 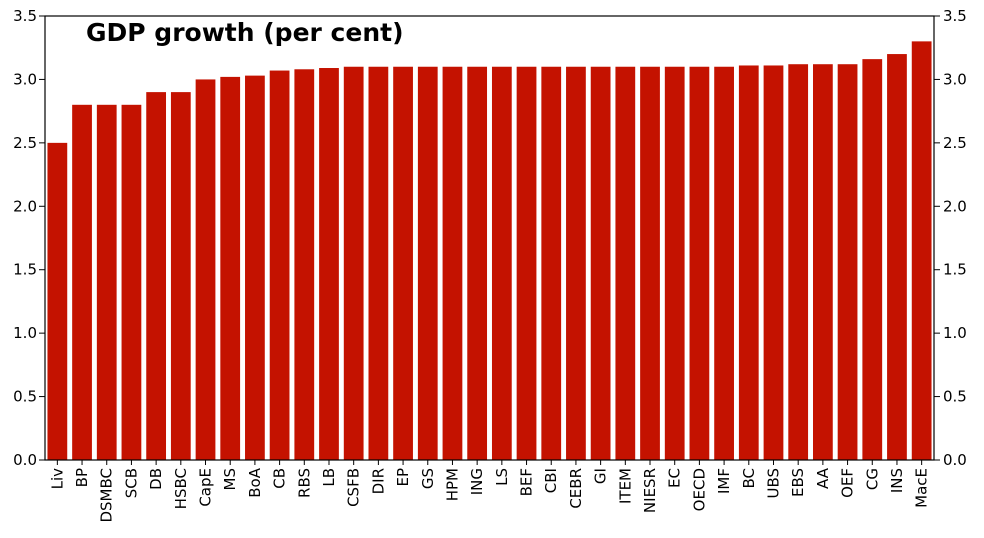 What do you see at coordinates (502, 477) in the screenshot?
I see `x-tick-label-ls: LS` at bounding box center [502, 477].